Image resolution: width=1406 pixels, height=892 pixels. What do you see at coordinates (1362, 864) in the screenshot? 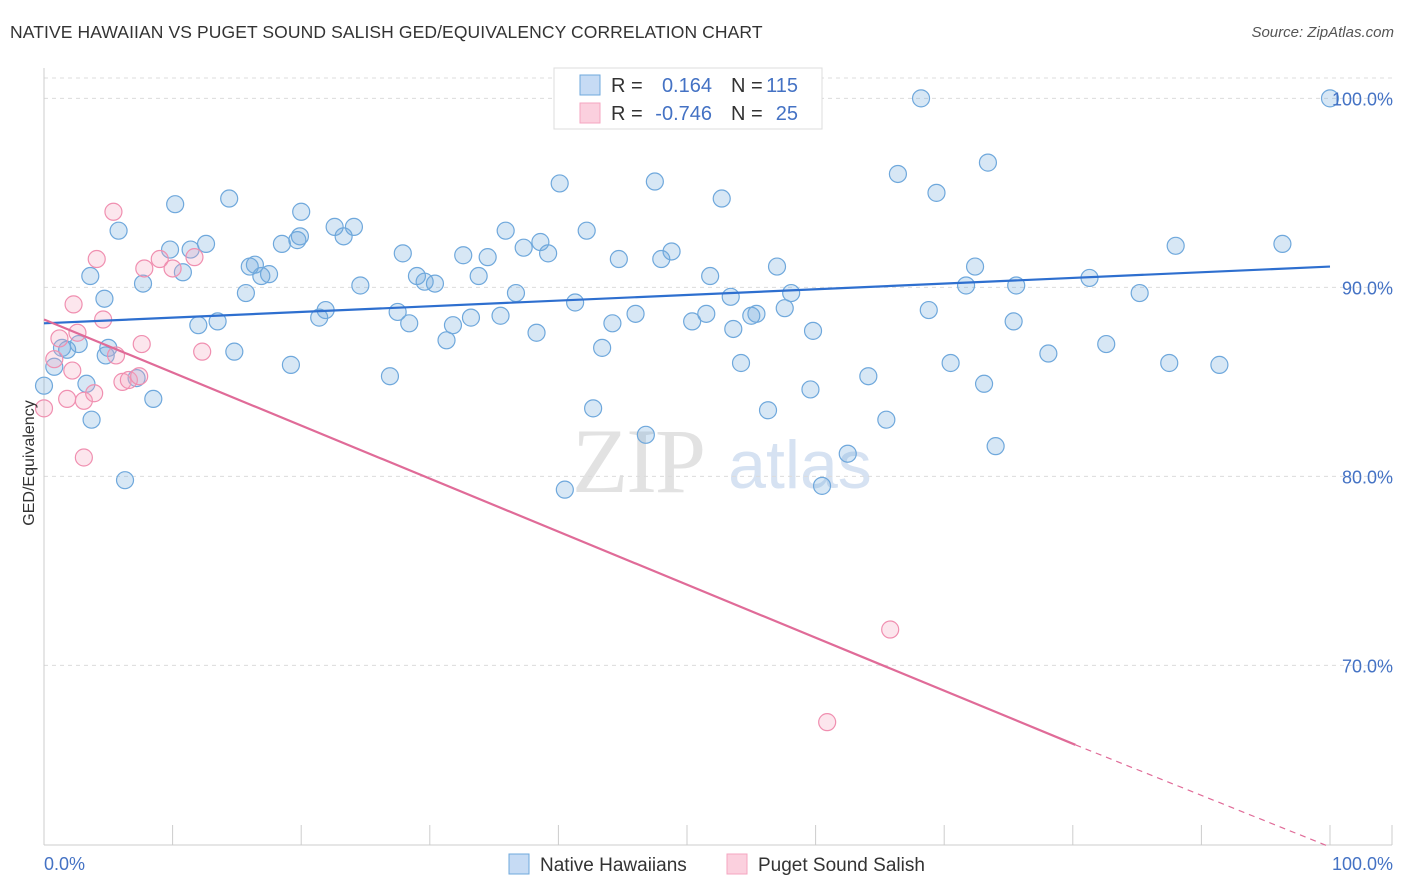
I see `x-tick-label-end: 100.0%` at bounding box center [1362, 864].